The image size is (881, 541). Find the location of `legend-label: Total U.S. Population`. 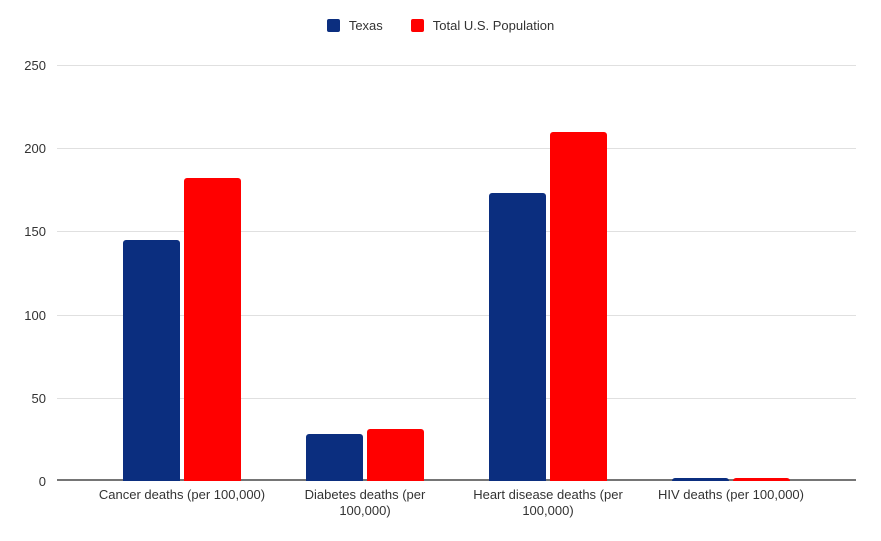

legend-label: Total U.S. Population is located at coordinates (493, 25).